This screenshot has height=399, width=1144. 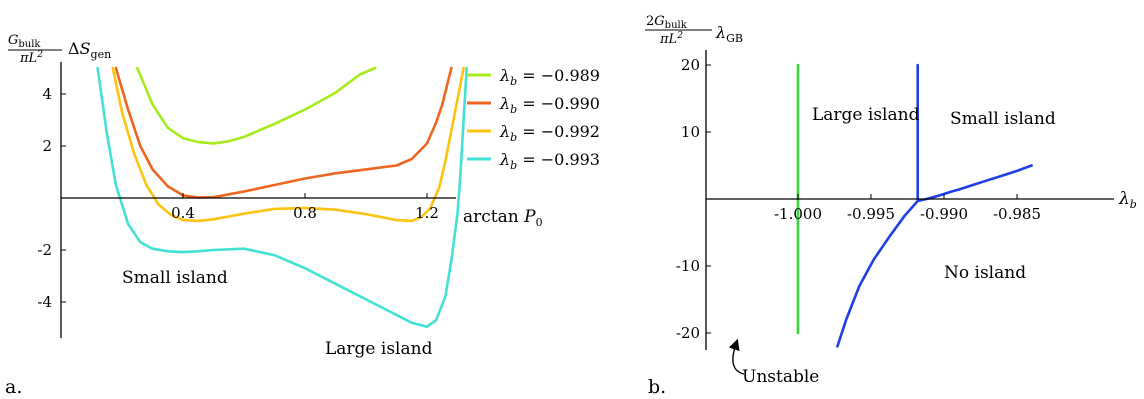 What do you see at coordinates (934, 256) in the screenshot?
I see `boundary-curve-blue-line` at bounding box center [934, 256].